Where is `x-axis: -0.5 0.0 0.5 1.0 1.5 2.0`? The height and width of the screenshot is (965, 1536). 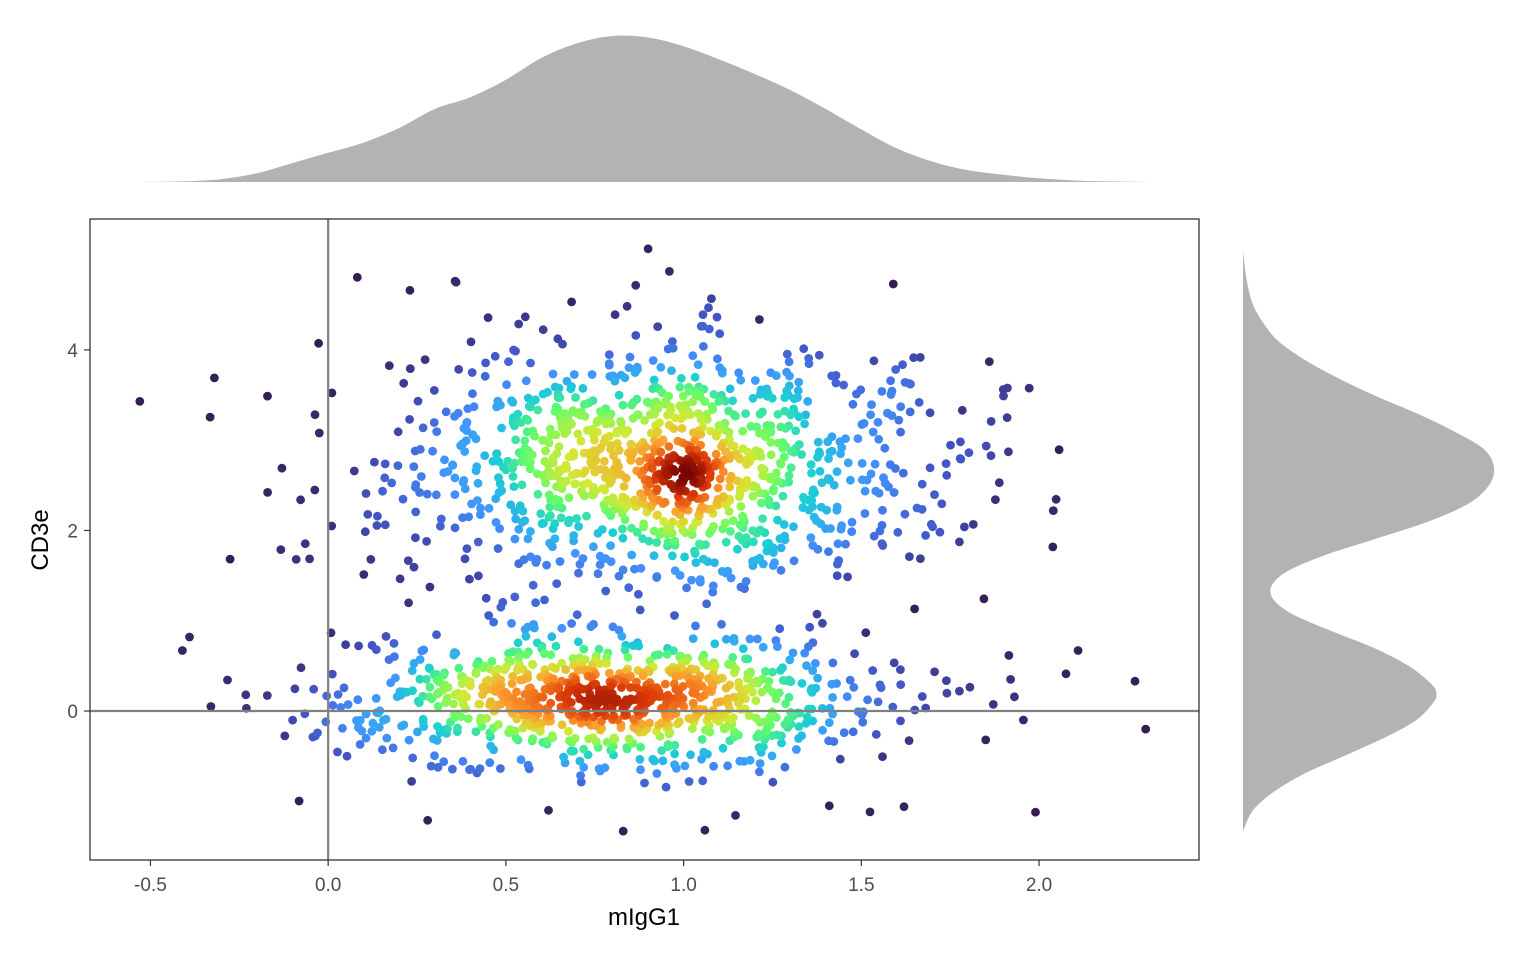 x-axis: -0.5 0.0 0.5 1.0 1.5 2.0 is located at coordinates (593, 878).